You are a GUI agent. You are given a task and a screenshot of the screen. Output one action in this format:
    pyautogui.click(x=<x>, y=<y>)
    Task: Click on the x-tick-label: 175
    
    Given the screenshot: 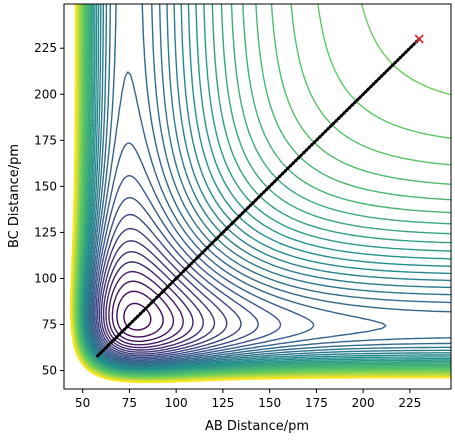 What is the action you would take?
    pyautogui.click(x=316, y=403)
    